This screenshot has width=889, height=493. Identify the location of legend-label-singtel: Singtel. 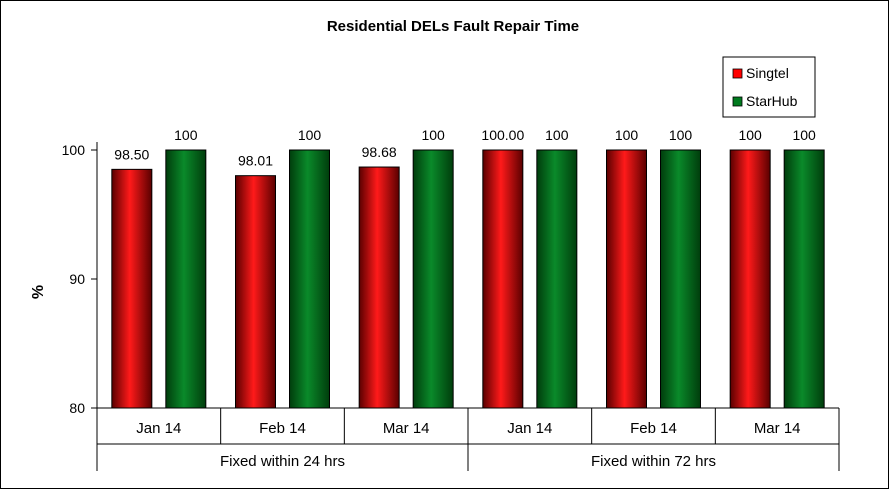
(767, 73).